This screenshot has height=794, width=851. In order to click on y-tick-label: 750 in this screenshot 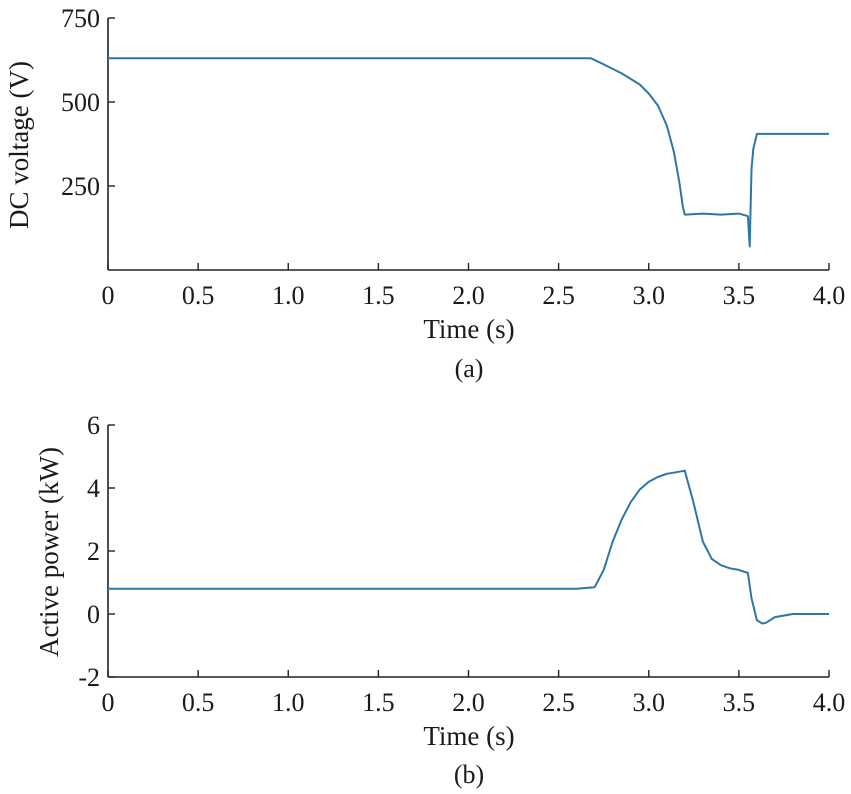, I will do `click(80, 18)`.